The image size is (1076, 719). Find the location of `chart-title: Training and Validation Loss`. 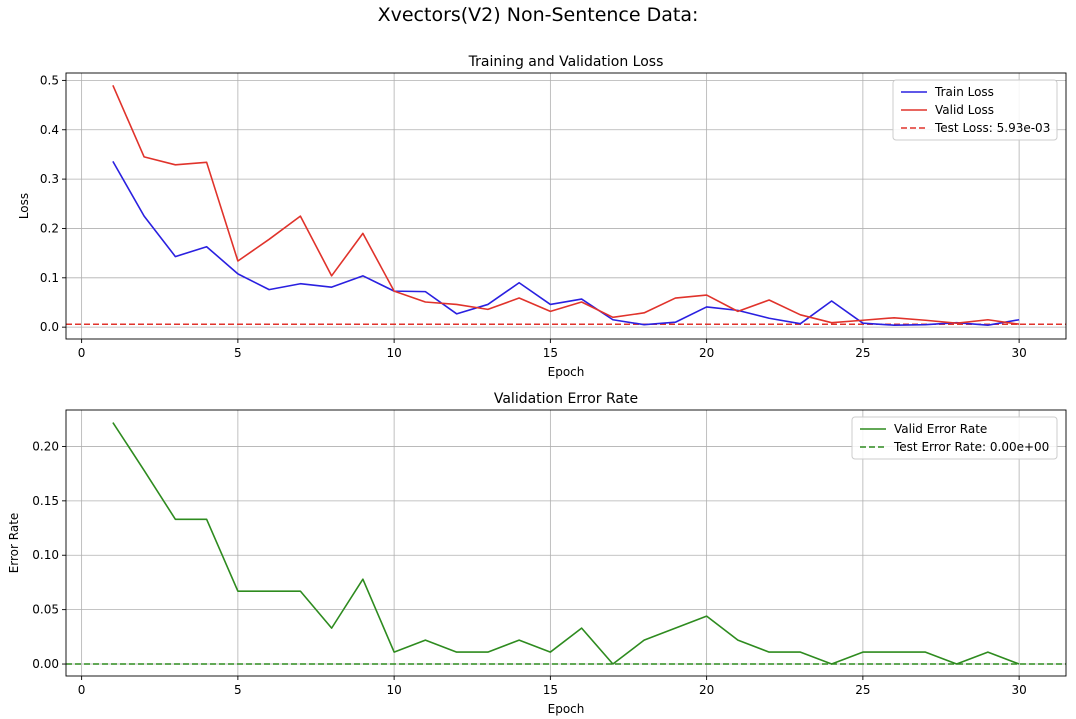

chart-title: Training and Validation Loss is located at coordinates (566, 62).